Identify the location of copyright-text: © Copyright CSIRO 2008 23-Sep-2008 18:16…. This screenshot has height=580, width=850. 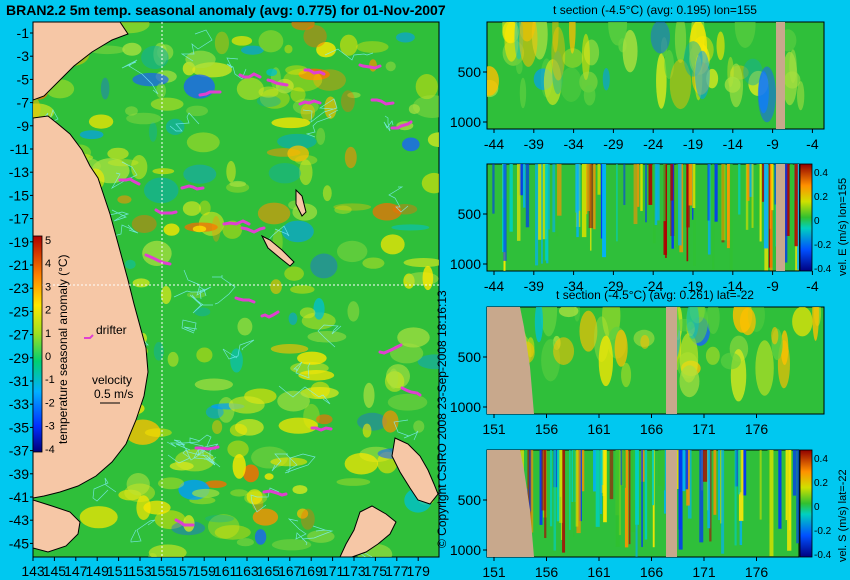
(442, 419).